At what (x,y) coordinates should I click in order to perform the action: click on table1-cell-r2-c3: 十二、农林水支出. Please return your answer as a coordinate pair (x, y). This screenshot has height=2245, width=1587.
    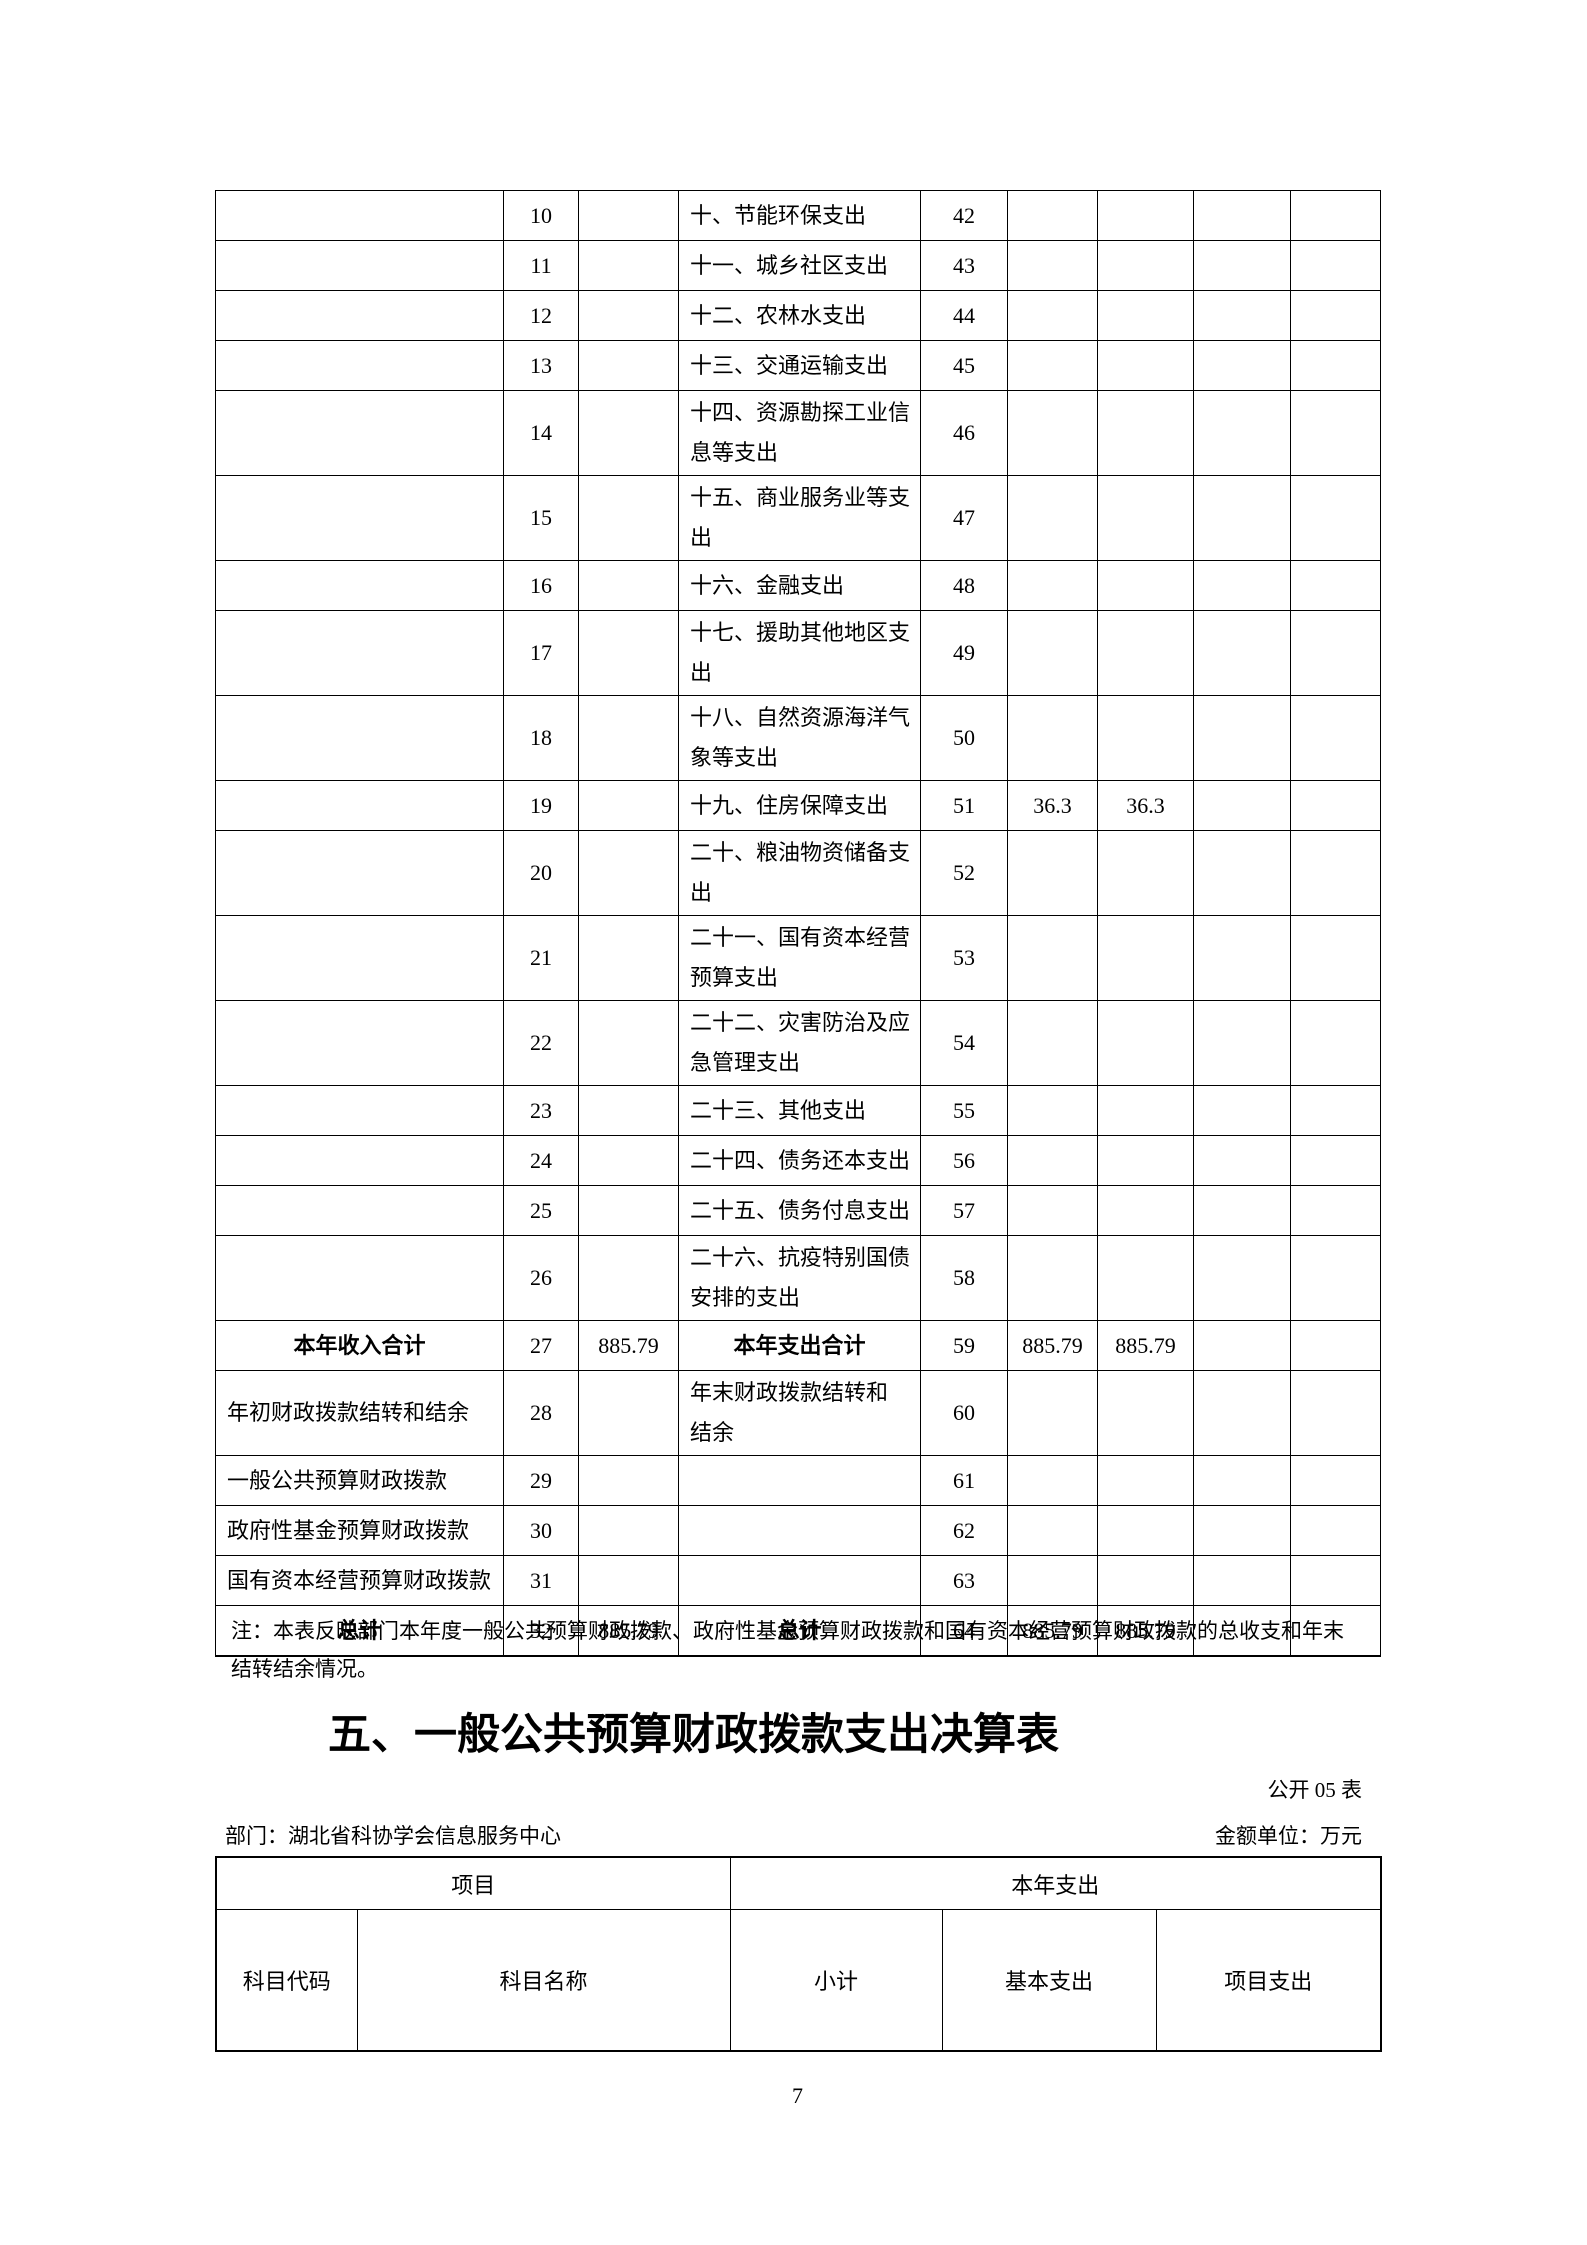
    Looking at the image, I should click on (799, 315).